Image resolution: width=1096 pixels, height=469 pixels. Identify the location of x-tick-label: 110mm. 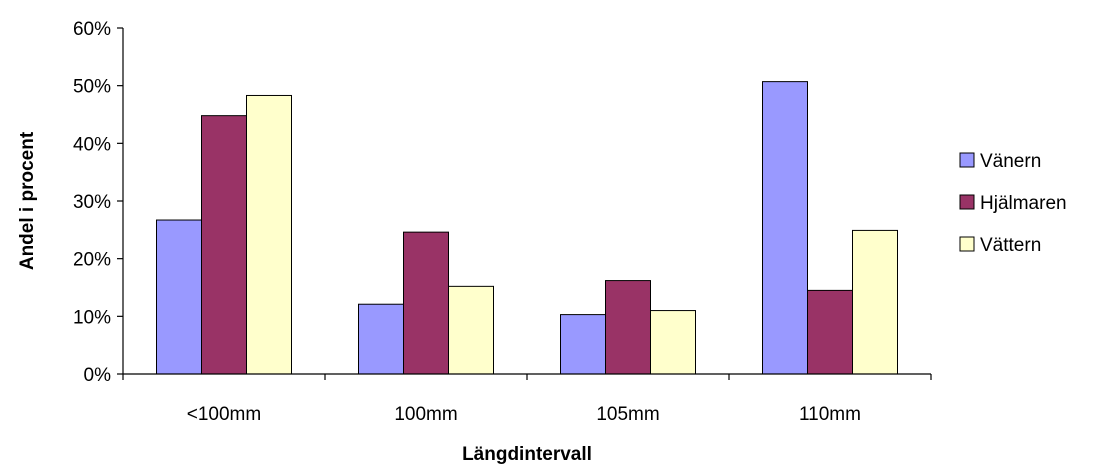
(830, 414).